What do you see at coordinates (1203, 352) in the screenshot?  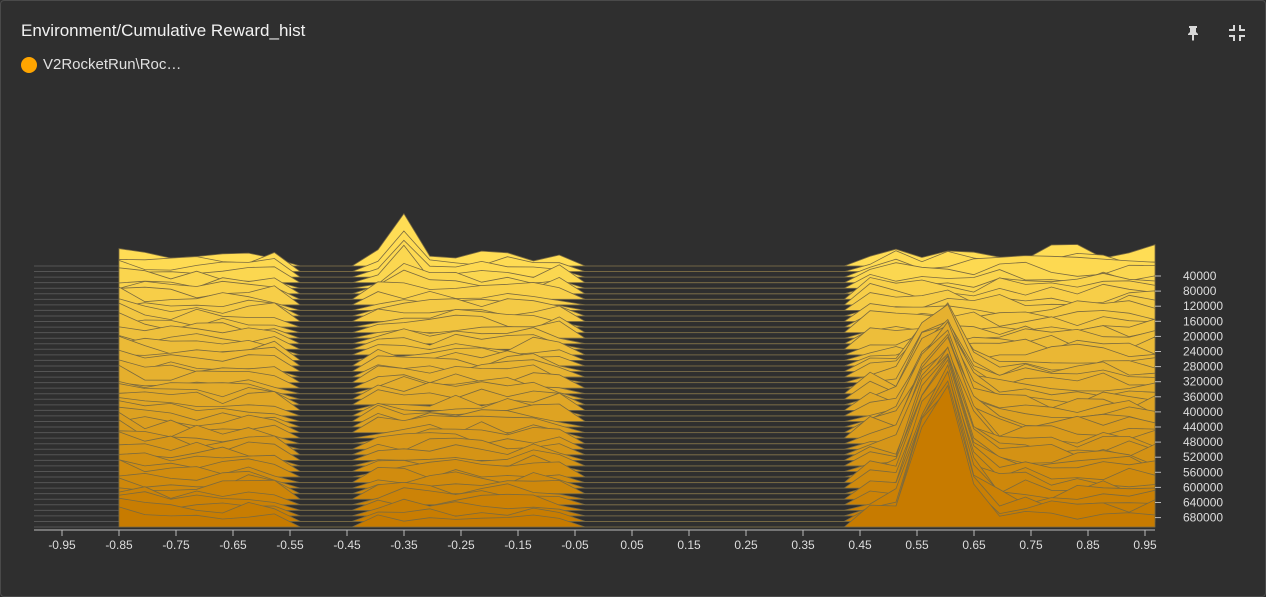 I see `y-tick-label: 240000` at bounding box center [1203, 352].